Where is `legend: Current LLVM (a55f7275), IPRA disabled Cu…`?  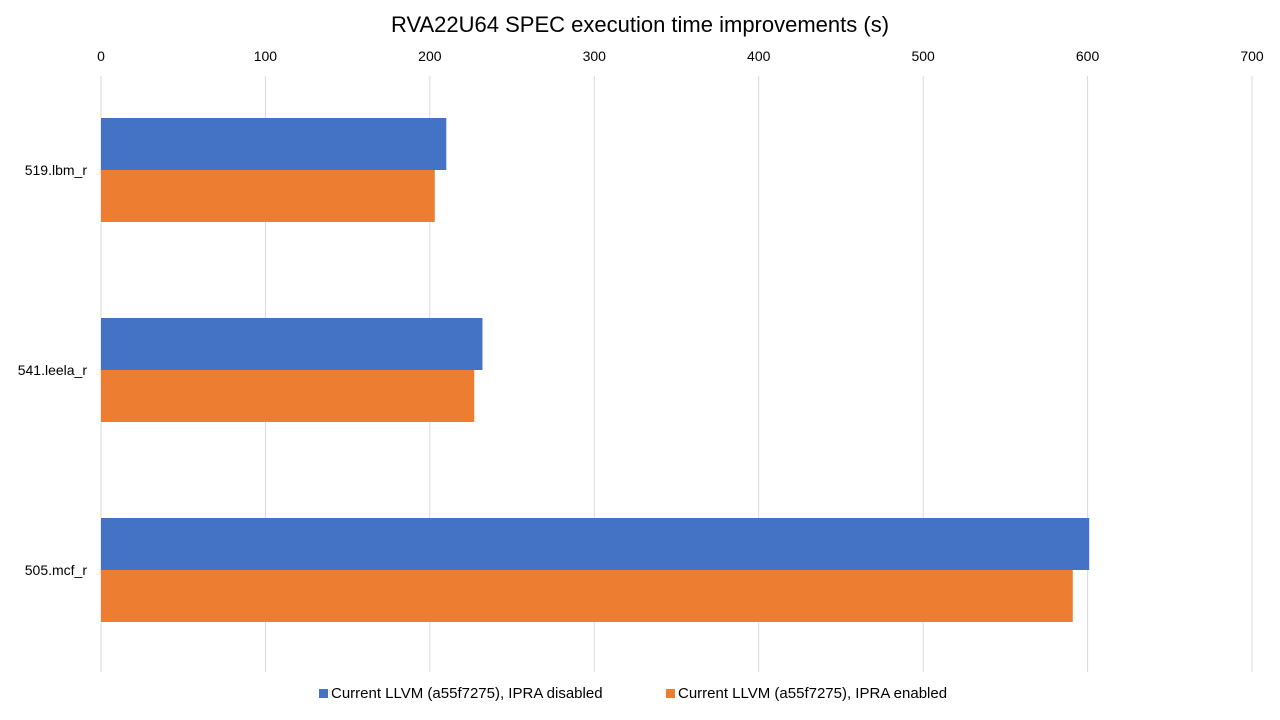
legend: Current LLVM (a55f7275), IPRA disabled Cu… is located at coordinates (633, 693).